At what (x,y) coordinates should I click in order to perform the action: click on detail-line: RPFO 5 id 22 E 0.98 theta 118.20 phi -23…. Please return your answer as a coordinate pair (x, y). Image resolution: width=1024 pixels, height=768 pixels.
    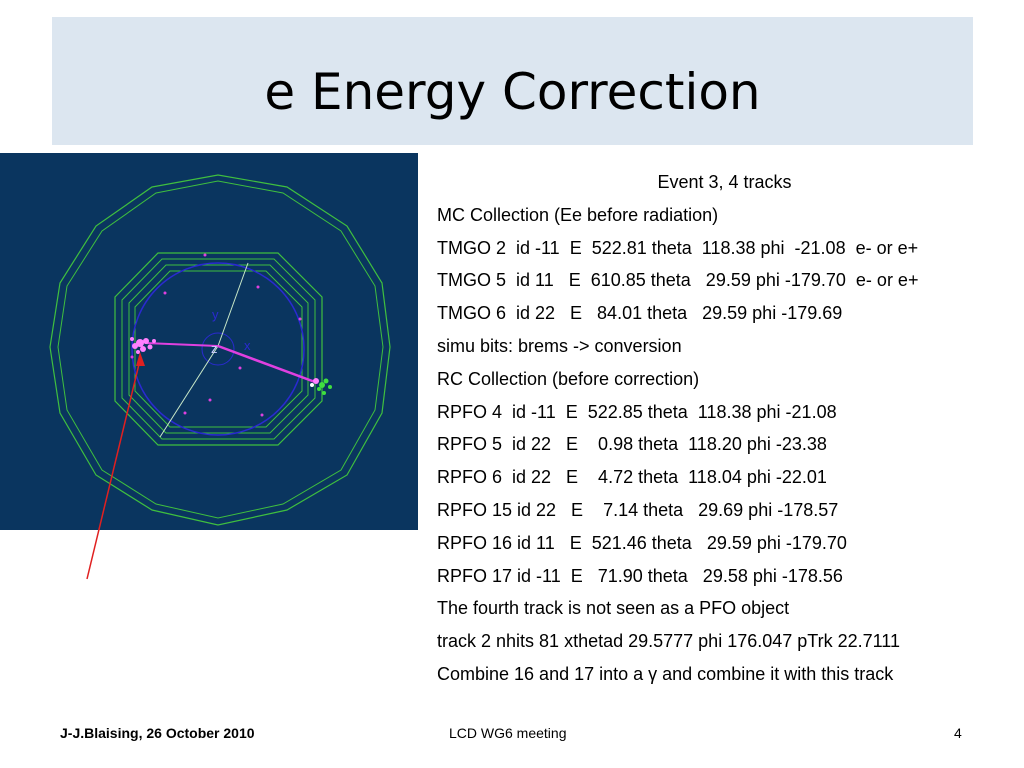
    Looking at the image, I should click on (632, 444).